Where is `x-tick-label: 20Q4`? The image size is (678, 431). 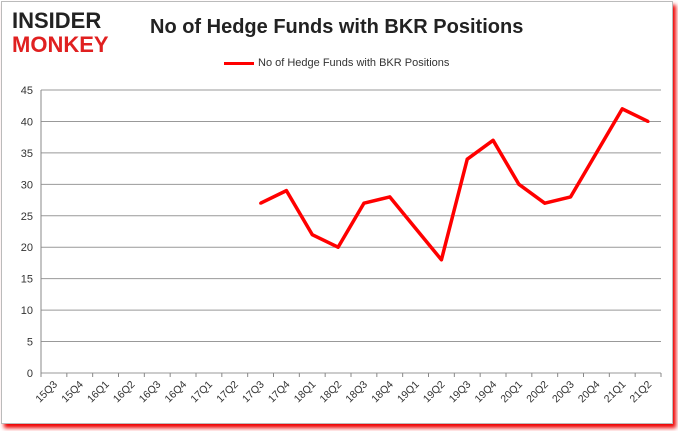 x-tick-label: 20Q4 is located at coordinates (589, 392).